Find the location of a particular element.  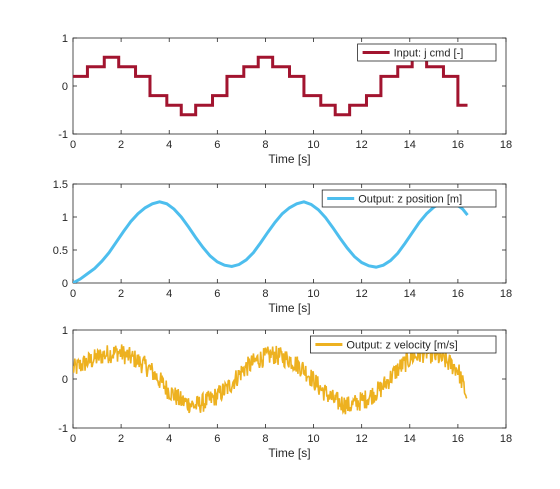

y-tick-label: 0.5 is located at coordinates (60, 251).